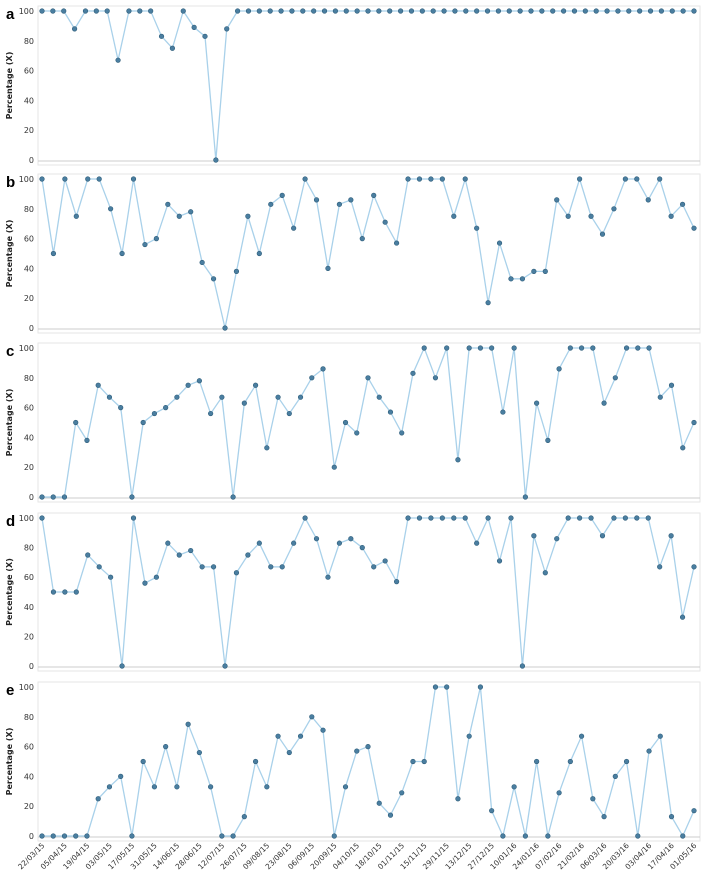 The image size is (711, 879). I want to click on panel-label: c, so click(10, 351).